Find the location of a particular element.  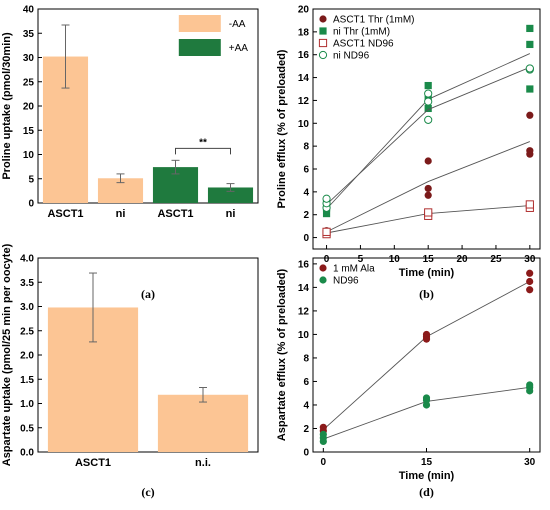

y-tick-label: 40 is located at coordinates (29, 10).